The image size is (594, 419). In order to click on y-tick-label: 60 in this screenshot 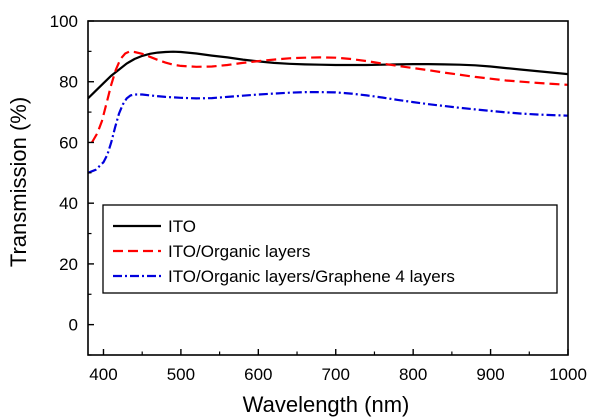, I will do `click(68, 142)`.